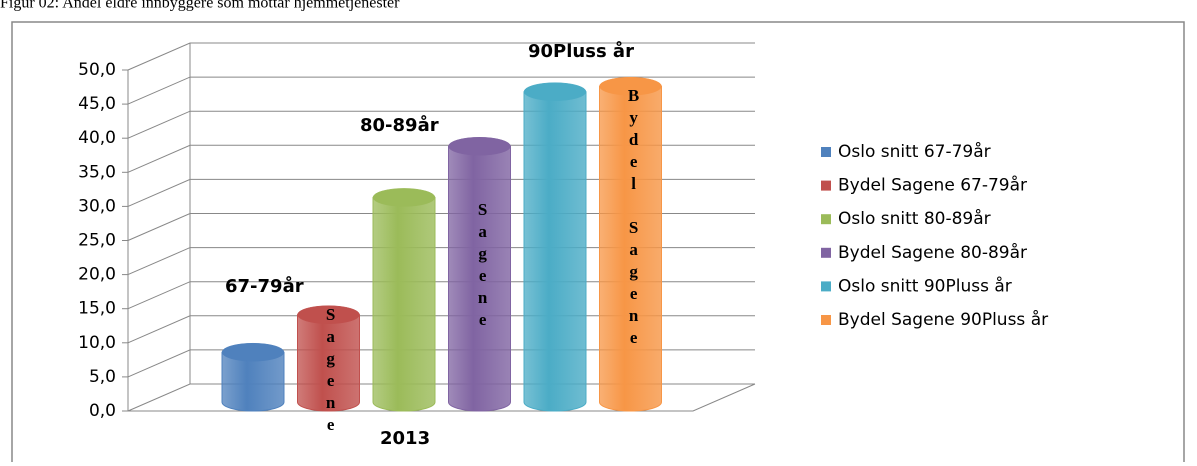 Image resolution: width=1197 pixels, height=466 pixels. What do you see at coordinates (932, 185) in the screenshot?
I see `legend-label: Bydel Sagene 67-79år` at bounding box center [932, 185].